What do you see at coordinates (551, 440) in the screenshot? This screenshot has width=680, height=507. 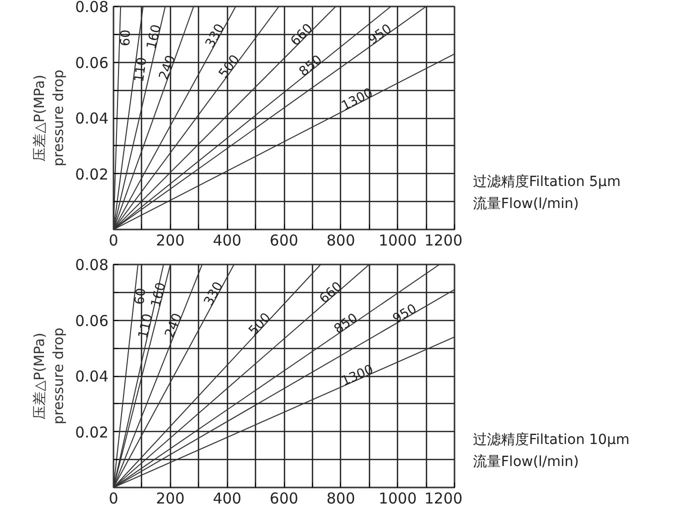 I see `text: 过滤精度Filtation 10μm` at bounding box center [551, 440].